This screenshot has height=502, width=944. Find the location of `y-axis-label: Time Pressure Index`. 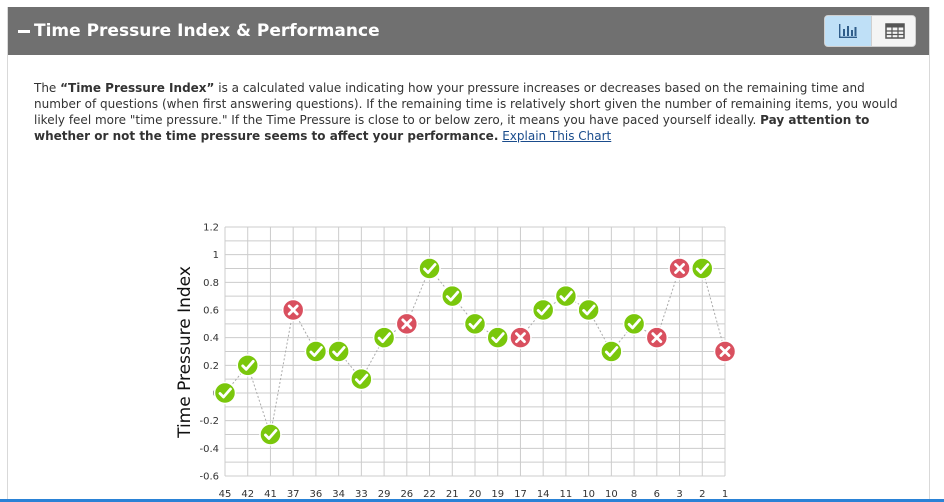

y-axis-label: Time Pressure Index is located at coordinates (185, 352).